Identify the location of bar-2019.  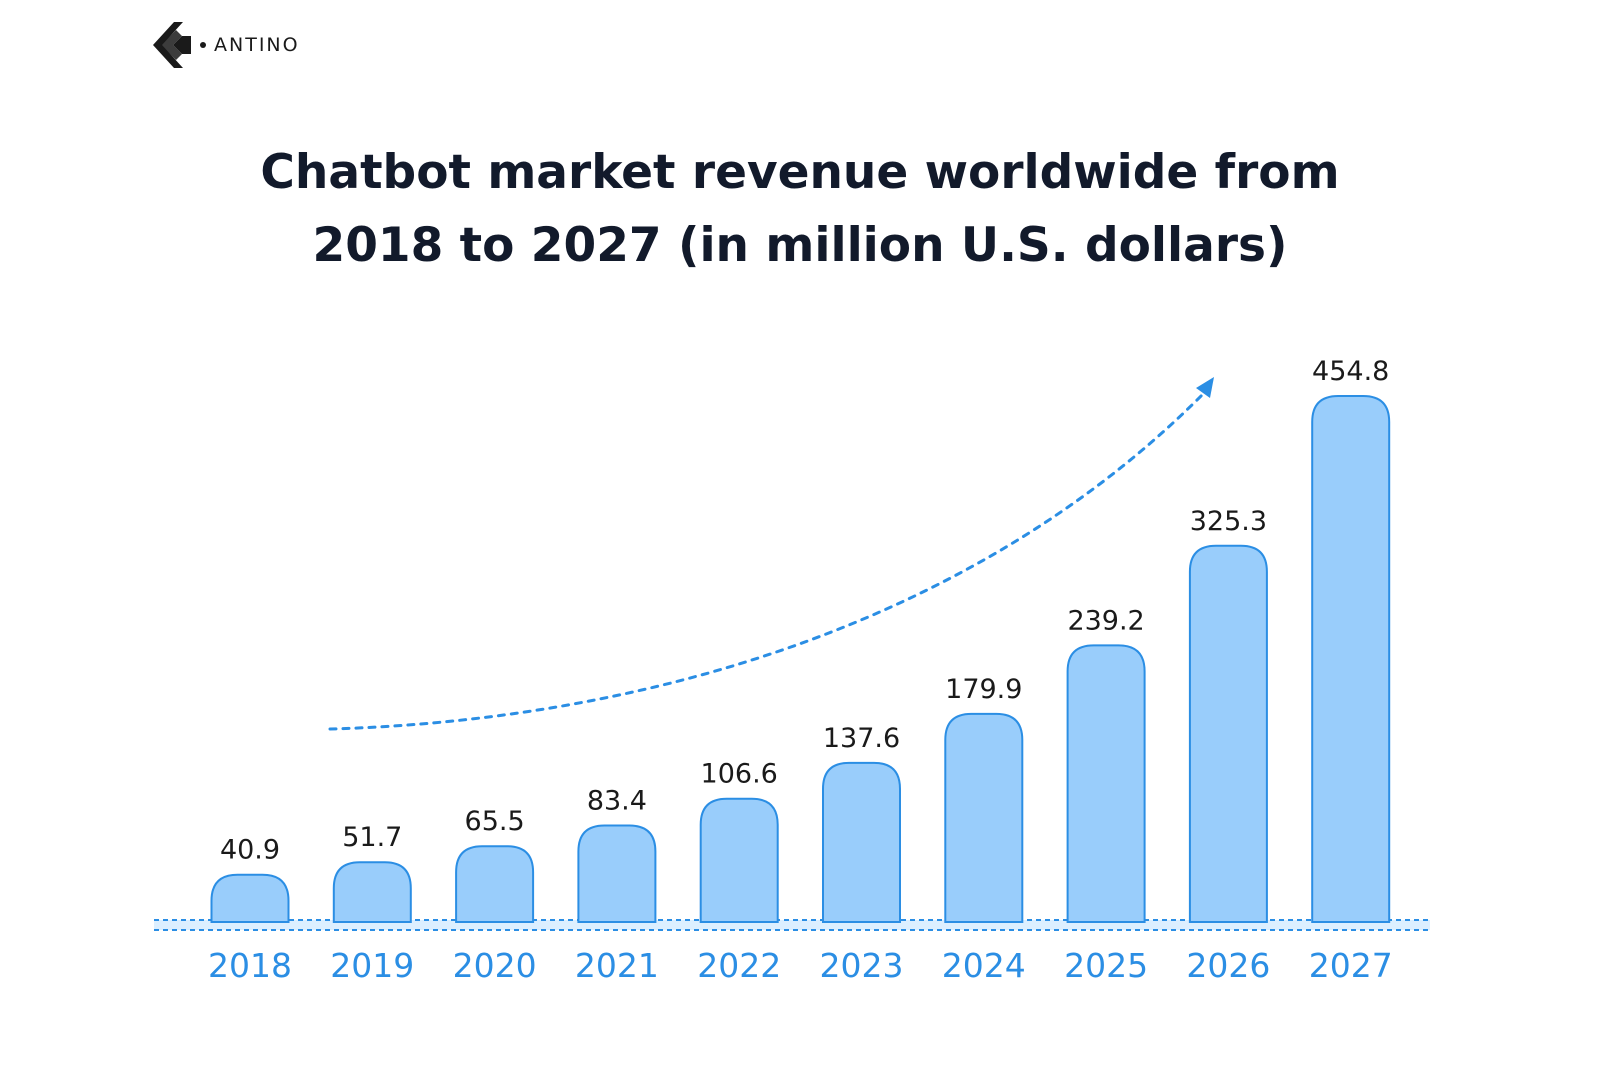
(372, 892).